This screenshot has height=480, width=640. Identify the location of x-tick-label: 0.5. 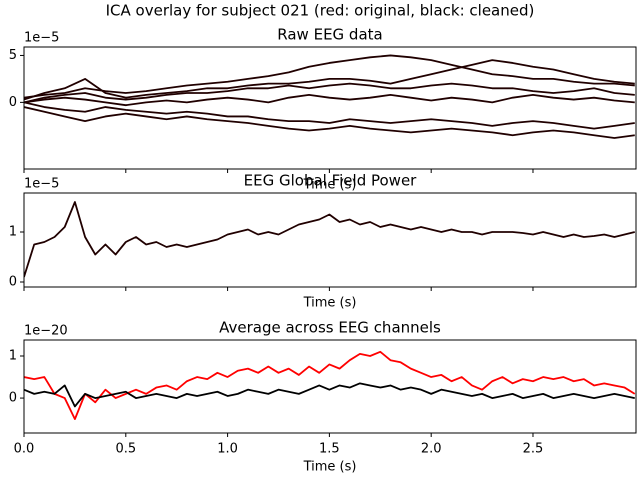
(125, 449).